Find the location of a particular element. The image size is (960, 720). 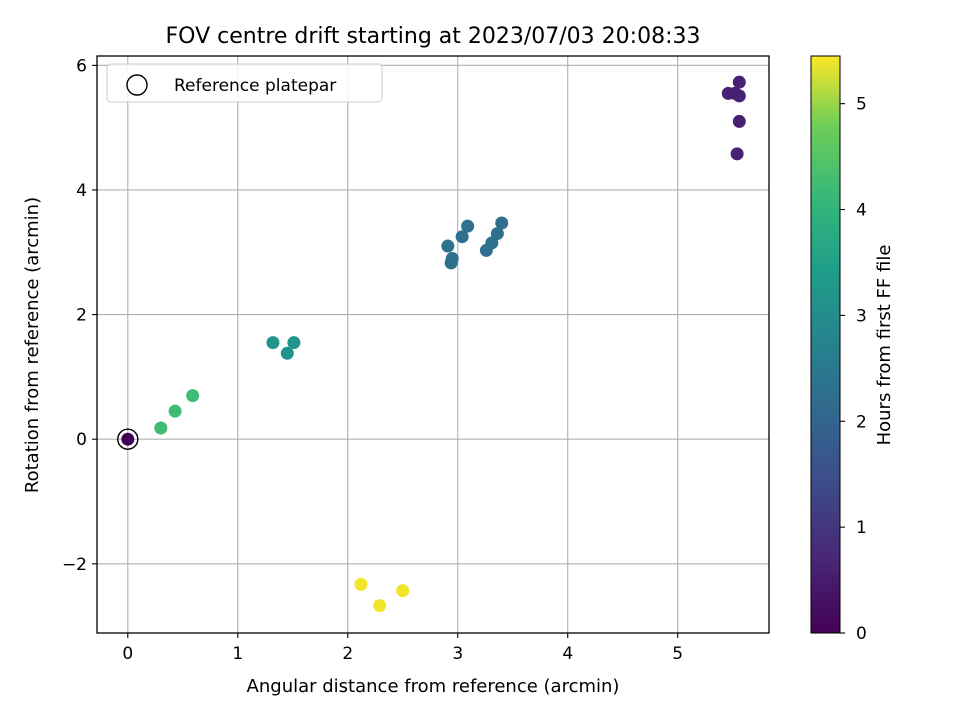

y-axis-label: Rotation from reference (arcmin) is located at coordinates (32, 345).